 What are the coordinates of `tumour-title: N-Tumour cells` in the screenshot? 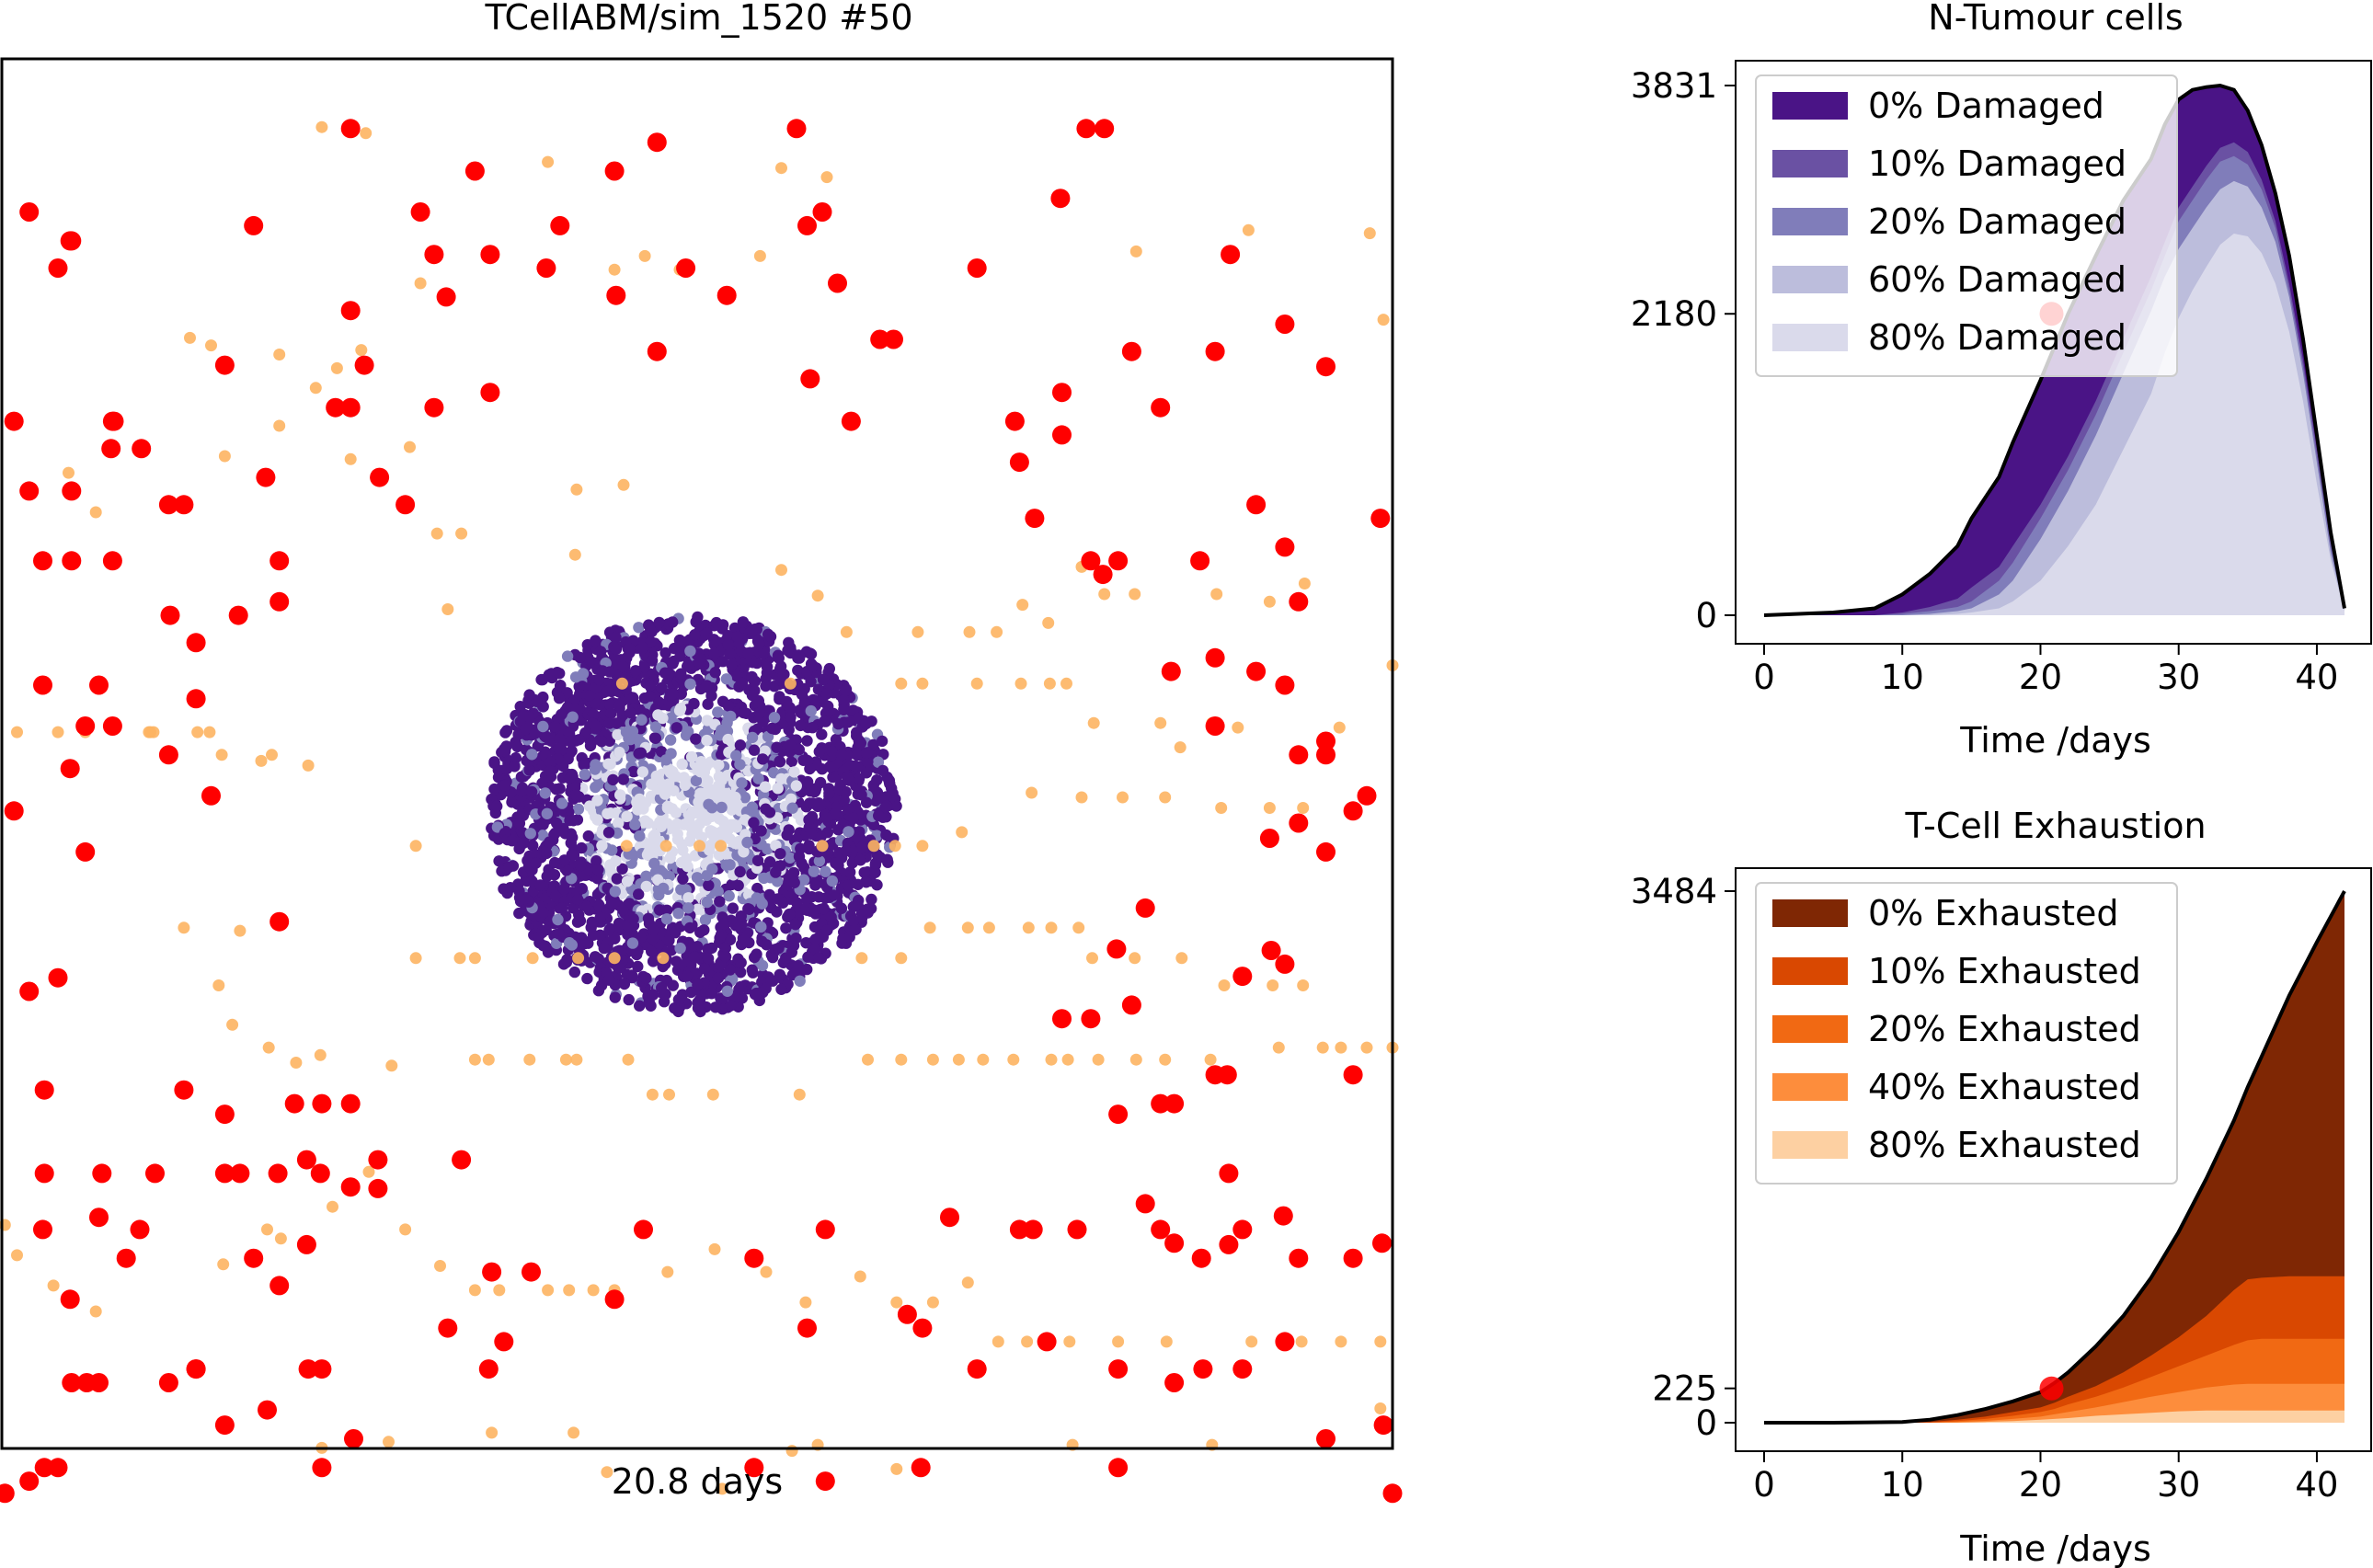 It's located at (2055, 19).